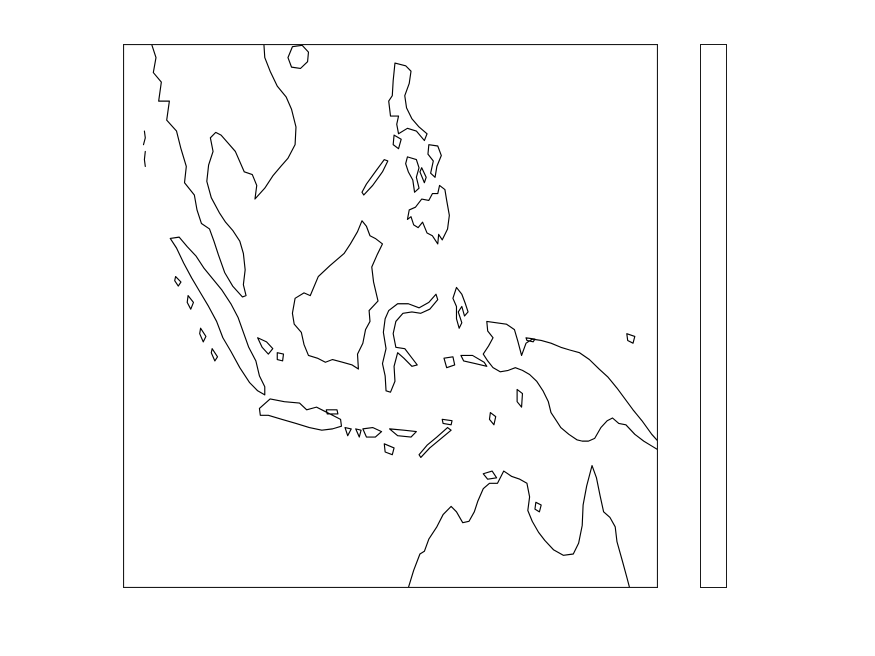  What do you see at coordinates (713, 316) in the screenshot?
I see `colorbar` at bounding box center [713, 316].